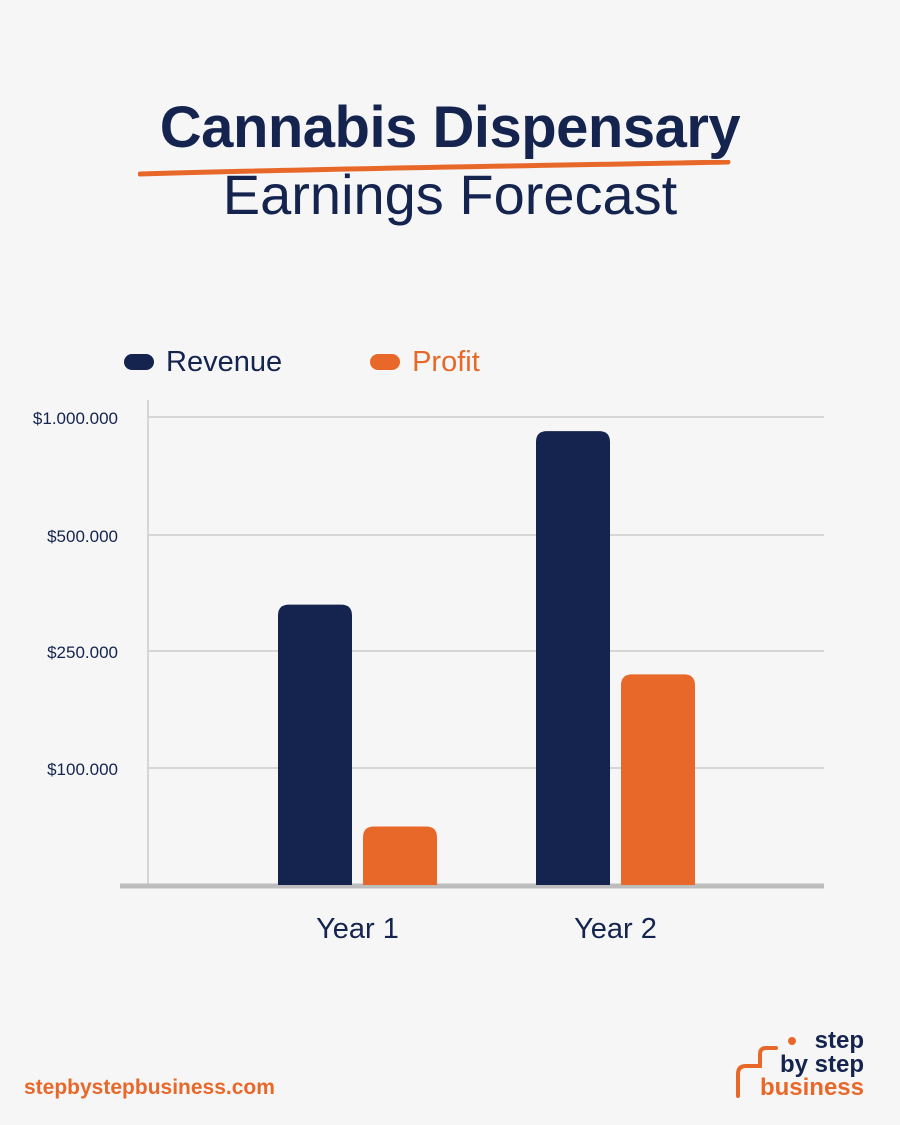 The height and width of the screenshot is (1125, 900). What do you see at coordinates (357, 929) in the screenshot?
I see `x-tick-label: Year 1` at bounding box center [357, 929].